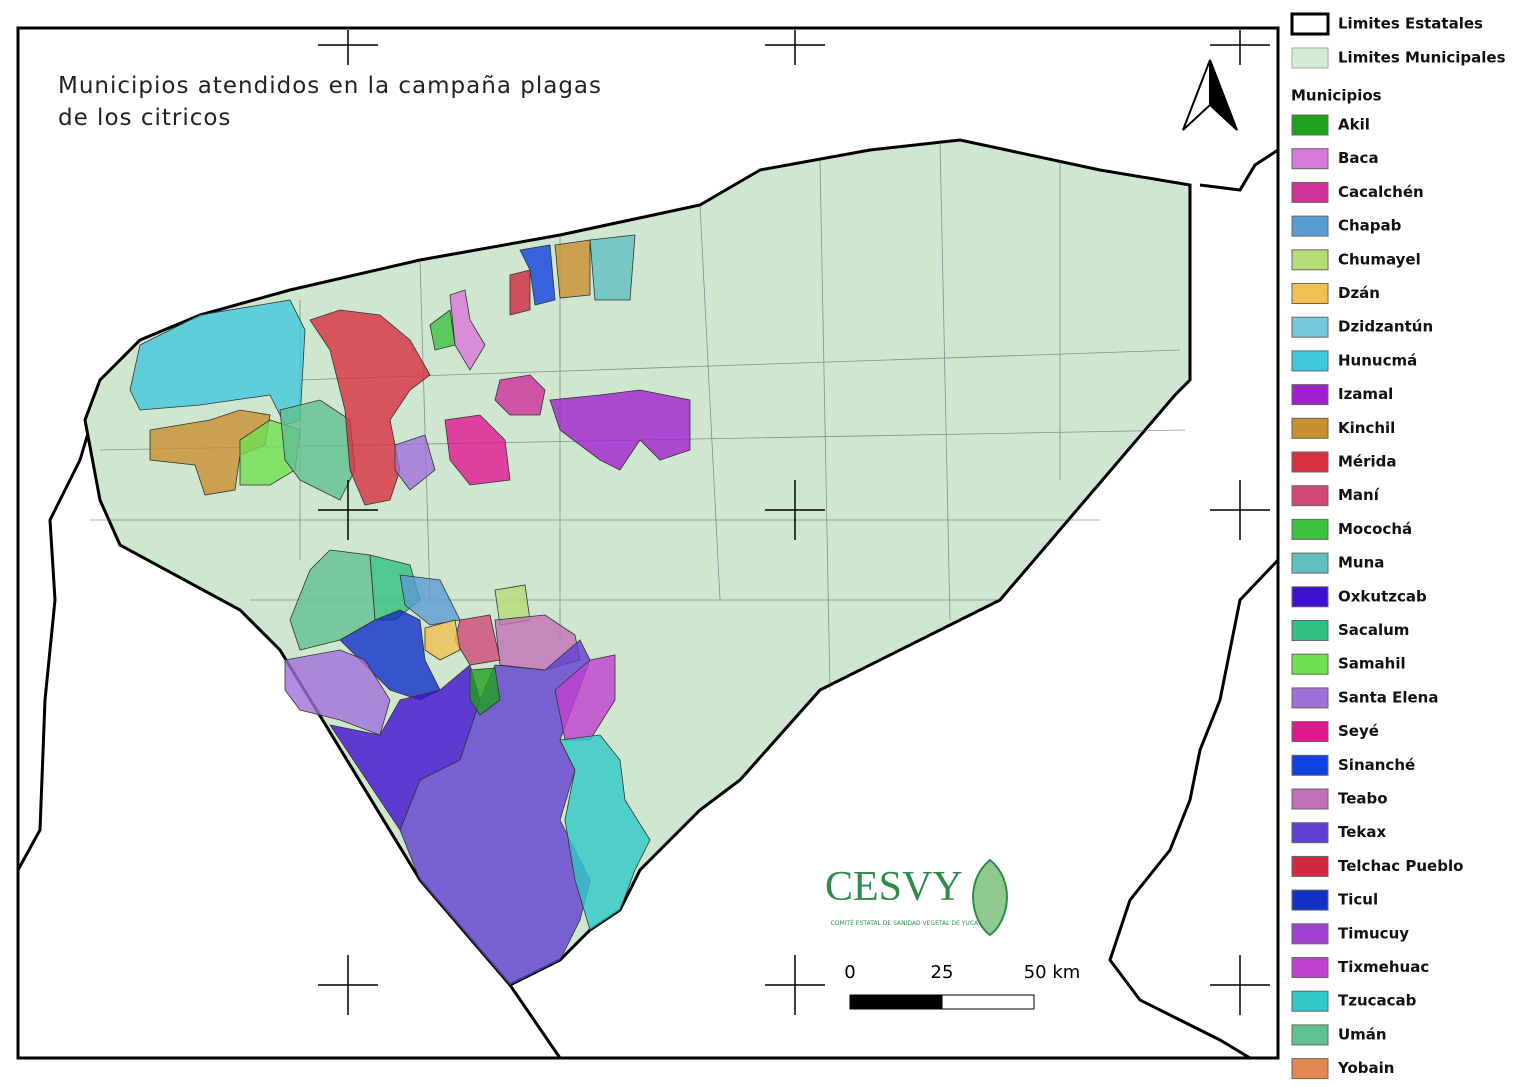 This screenshot has width=1536, height=1087. I want to click on north-arrow, so click(1210, 95).